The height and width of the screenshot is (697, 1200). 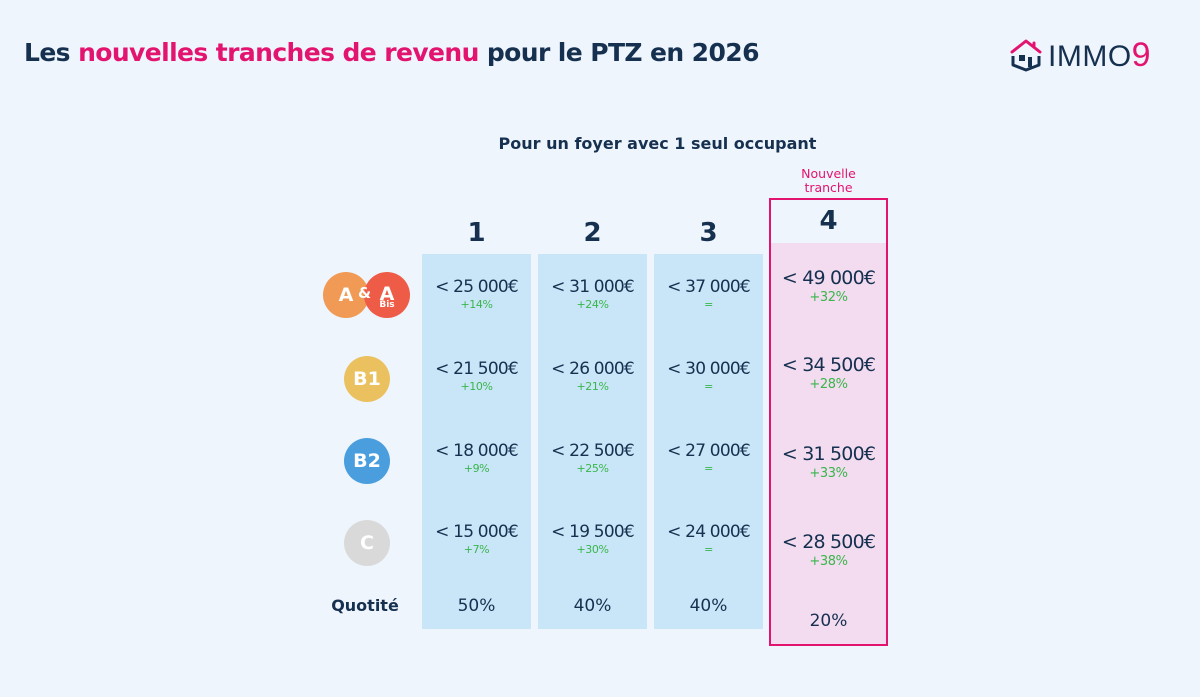 I want to click on table-cell: < 15 000€ +7%, so click(x=476, y=539).